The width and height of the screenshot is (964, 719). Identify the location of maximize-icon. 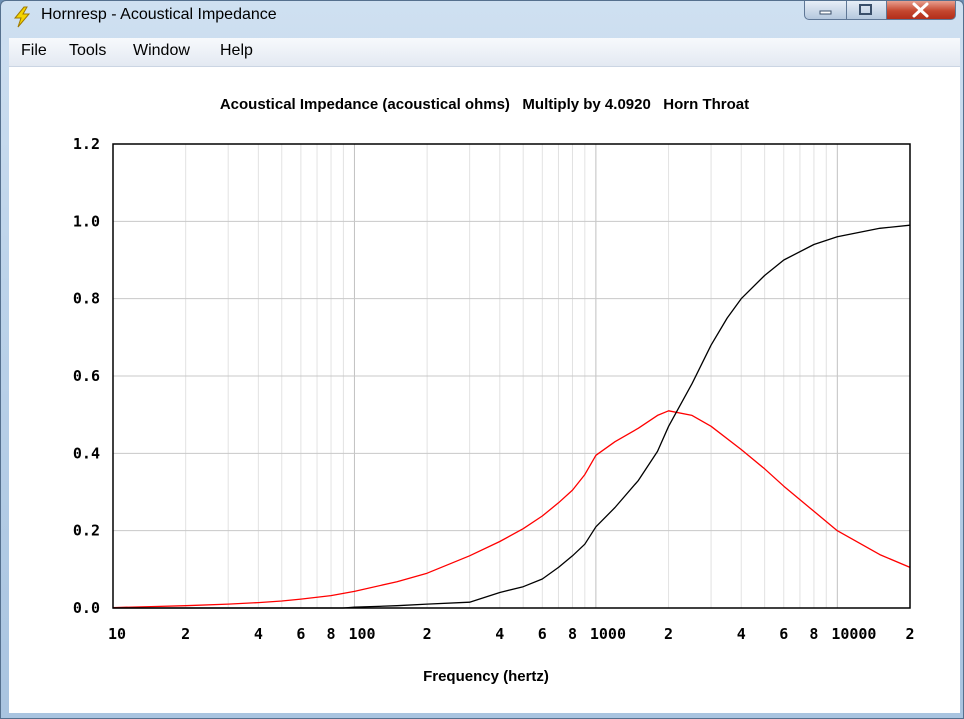
(865, 9).